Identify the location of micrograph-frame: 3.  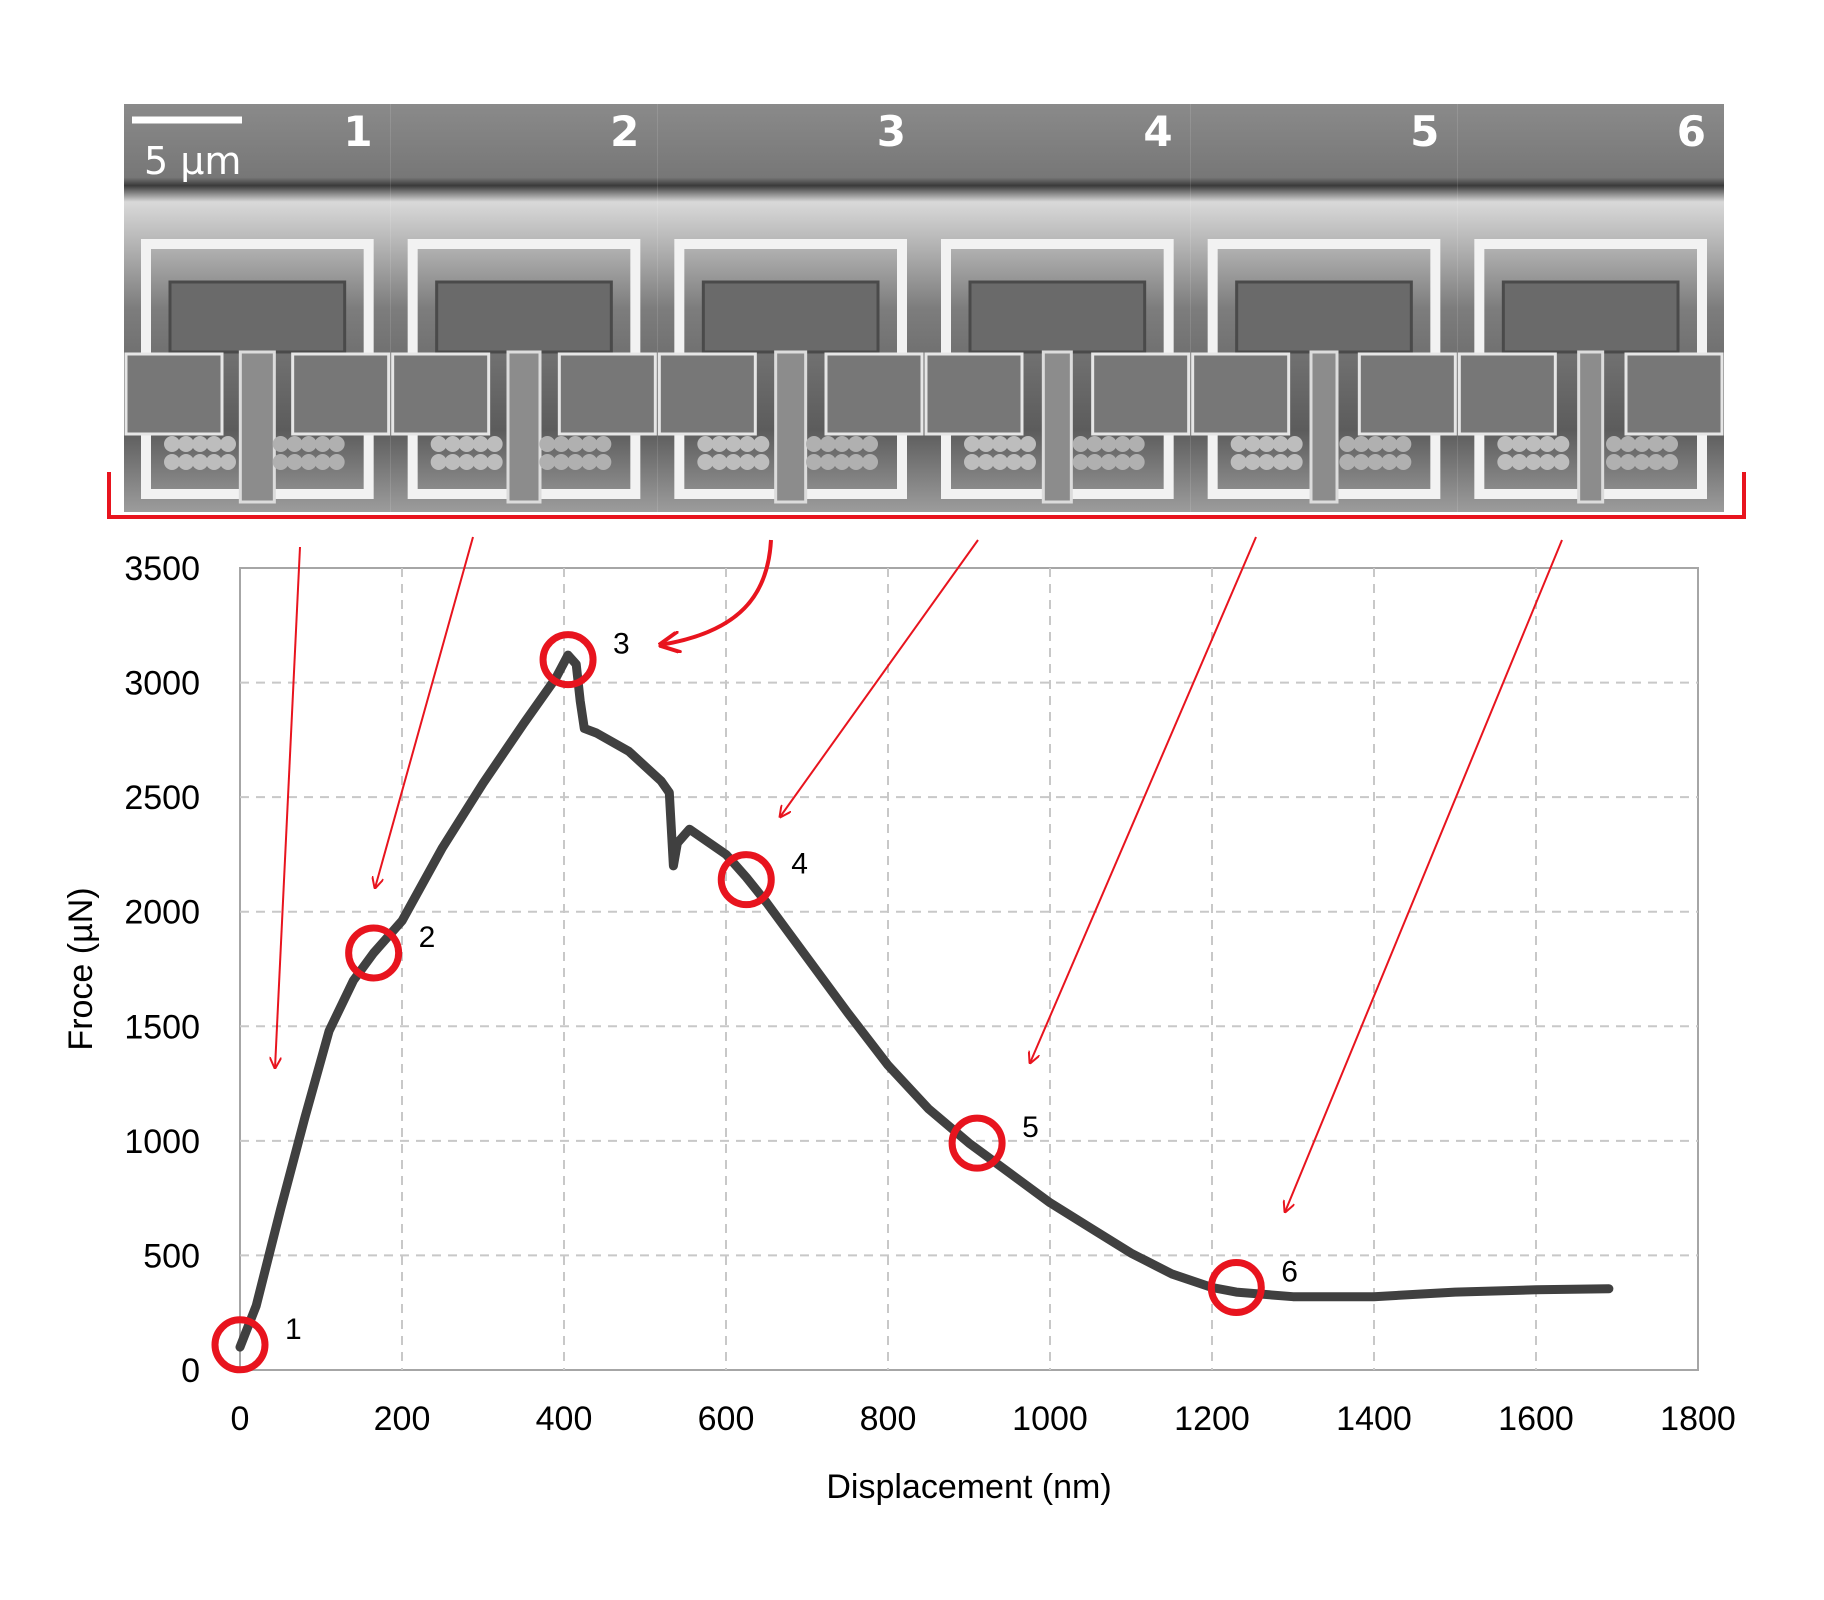
(790, 308).